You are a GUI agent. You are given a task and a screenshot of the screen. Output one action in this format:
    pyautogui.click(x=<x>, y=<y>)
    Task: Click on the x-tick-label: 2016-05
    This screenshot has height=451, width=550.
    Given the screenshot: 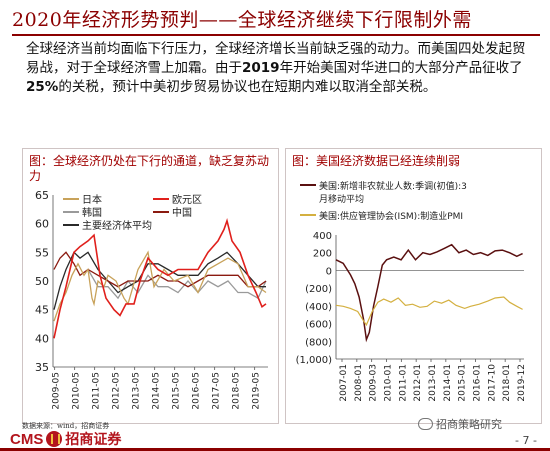 What is the action you would take?
    pyautogui.click(x=197, y=391)
    